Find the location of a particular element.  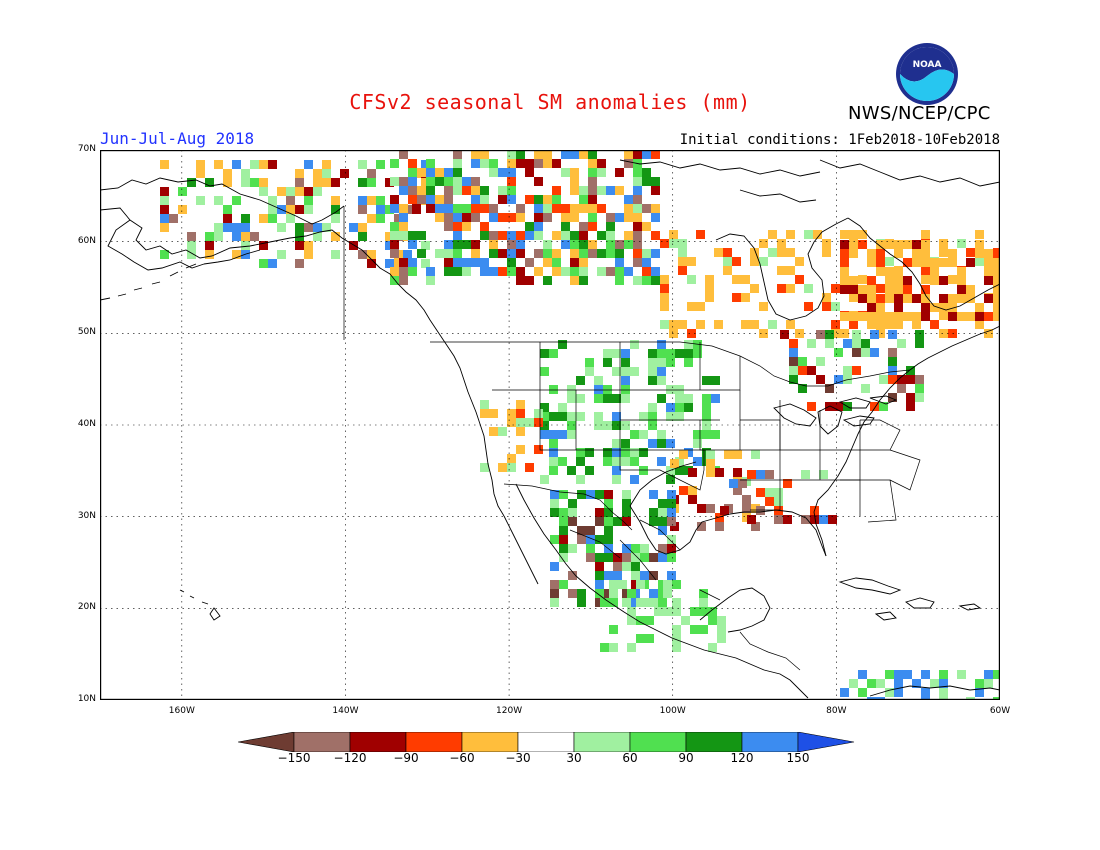

lon-tick-label: 60W is located at coordinates (1000, 711).